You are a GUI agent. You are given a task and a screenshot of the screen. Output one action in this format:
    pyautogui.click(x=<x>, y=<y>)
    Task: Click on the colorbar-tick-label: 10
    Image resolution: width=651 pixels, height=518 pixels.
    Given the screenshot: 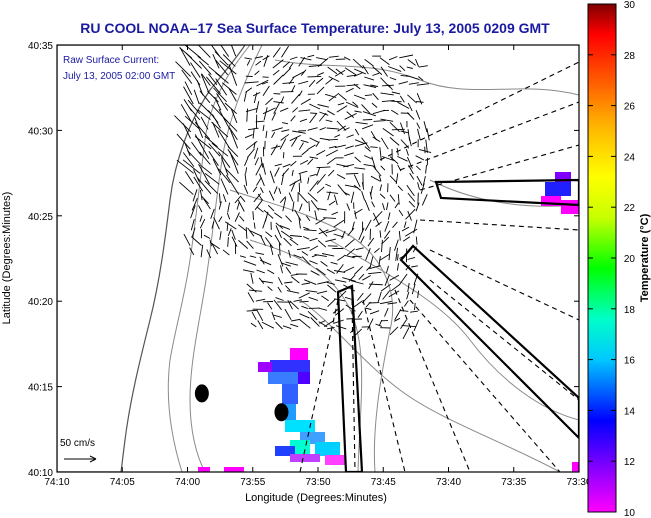 What is the action you would take?
    pyautogui.click(x=630, y=513)
    